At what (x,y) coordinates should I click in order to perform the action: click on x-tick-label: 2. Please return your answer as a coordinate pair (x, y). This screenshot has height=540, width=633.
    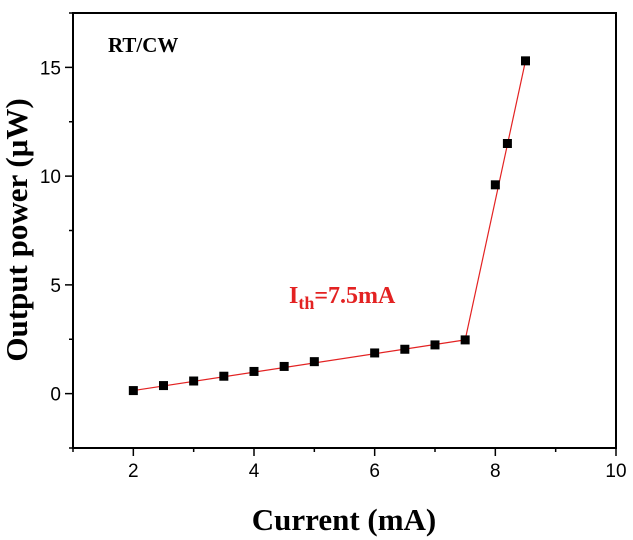
    Looking at the image, I should click on (133, 471).